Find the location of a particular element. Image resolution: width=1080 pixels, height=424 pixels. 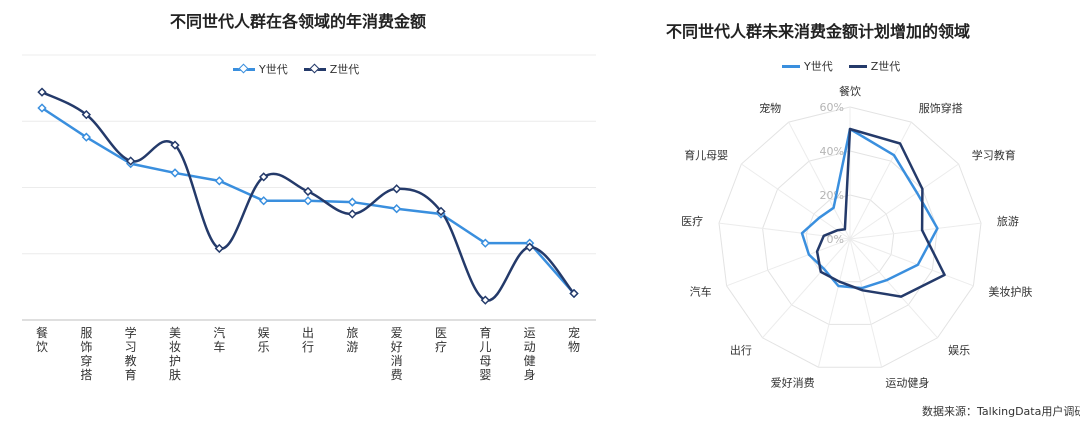

line-chart-legend: Y世代 Z世代 is located at coordinates (304, 69).